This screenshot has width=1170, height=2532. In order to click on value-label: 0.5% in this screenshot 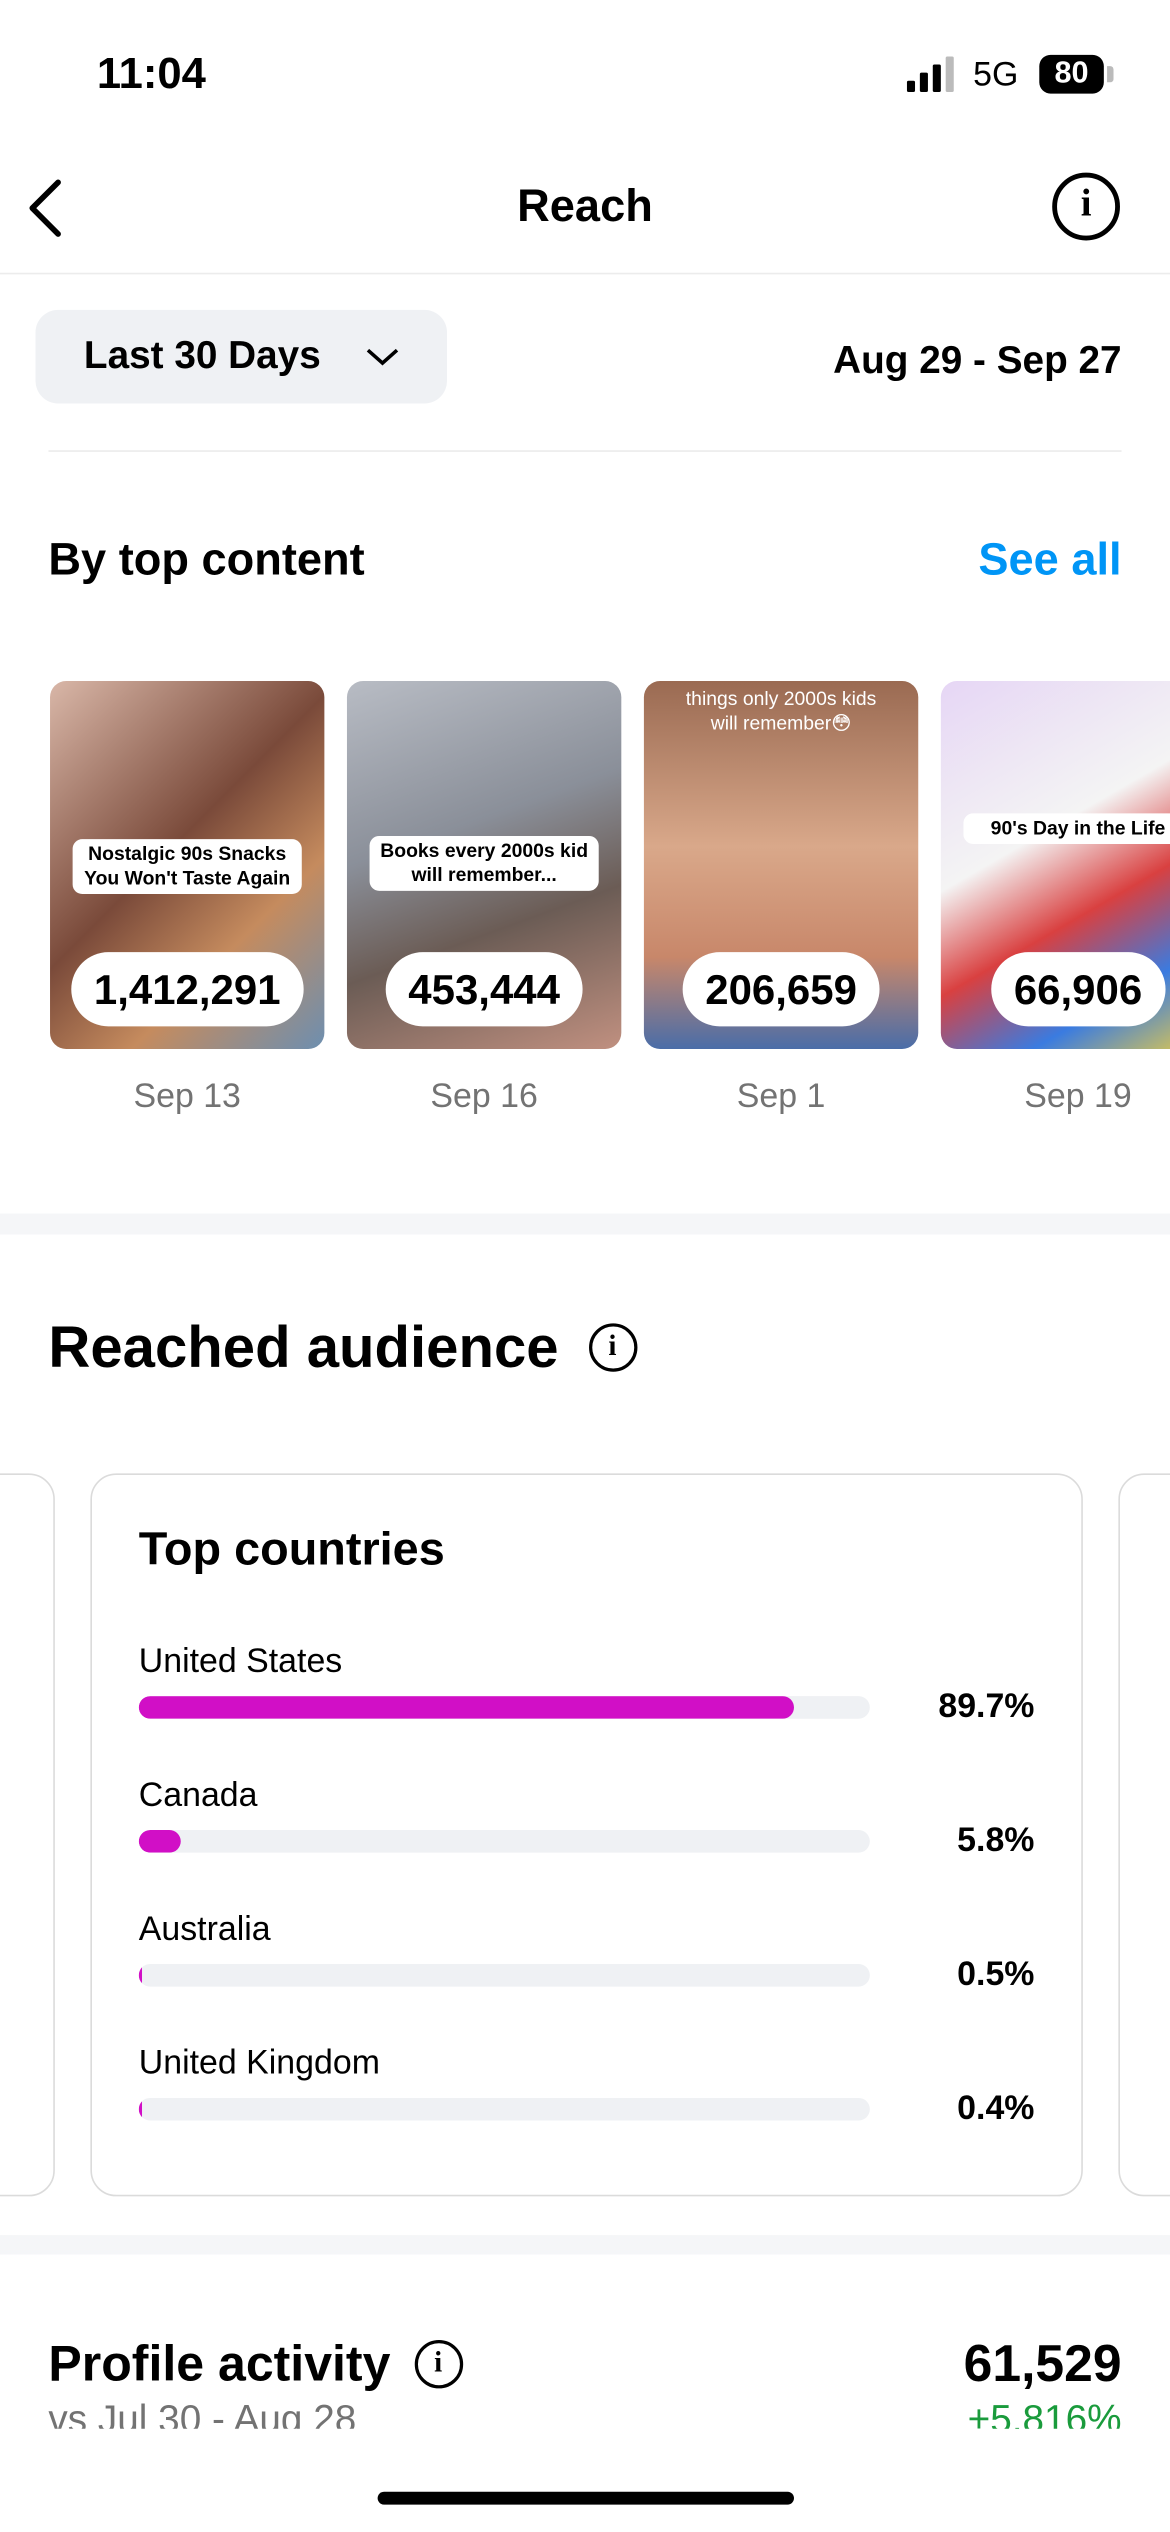, I will do `click(996, 1974)`.